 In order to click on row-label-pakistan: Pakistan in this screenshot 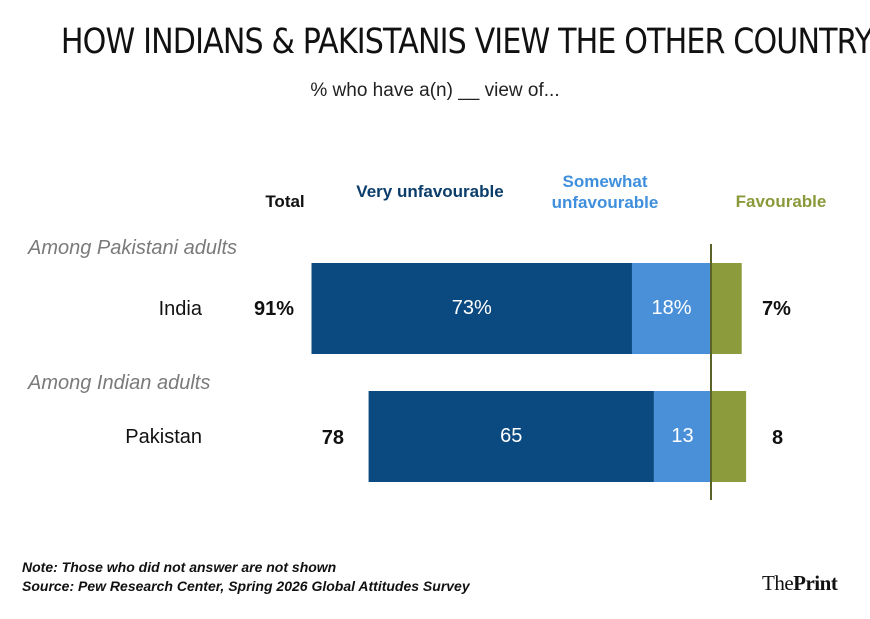, I will do `click(163, 437)`.